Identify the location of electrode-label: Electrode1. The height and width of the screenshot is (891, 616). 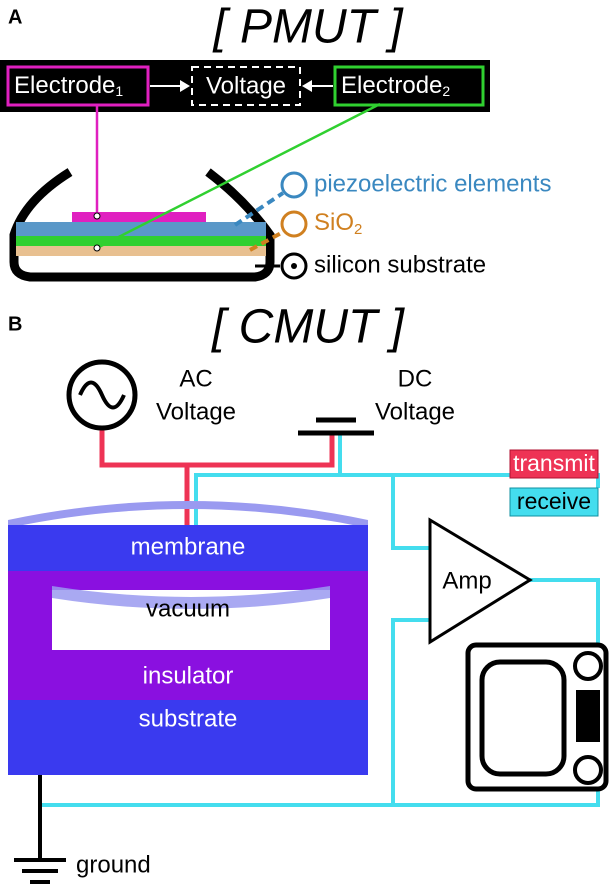
(68, 85).